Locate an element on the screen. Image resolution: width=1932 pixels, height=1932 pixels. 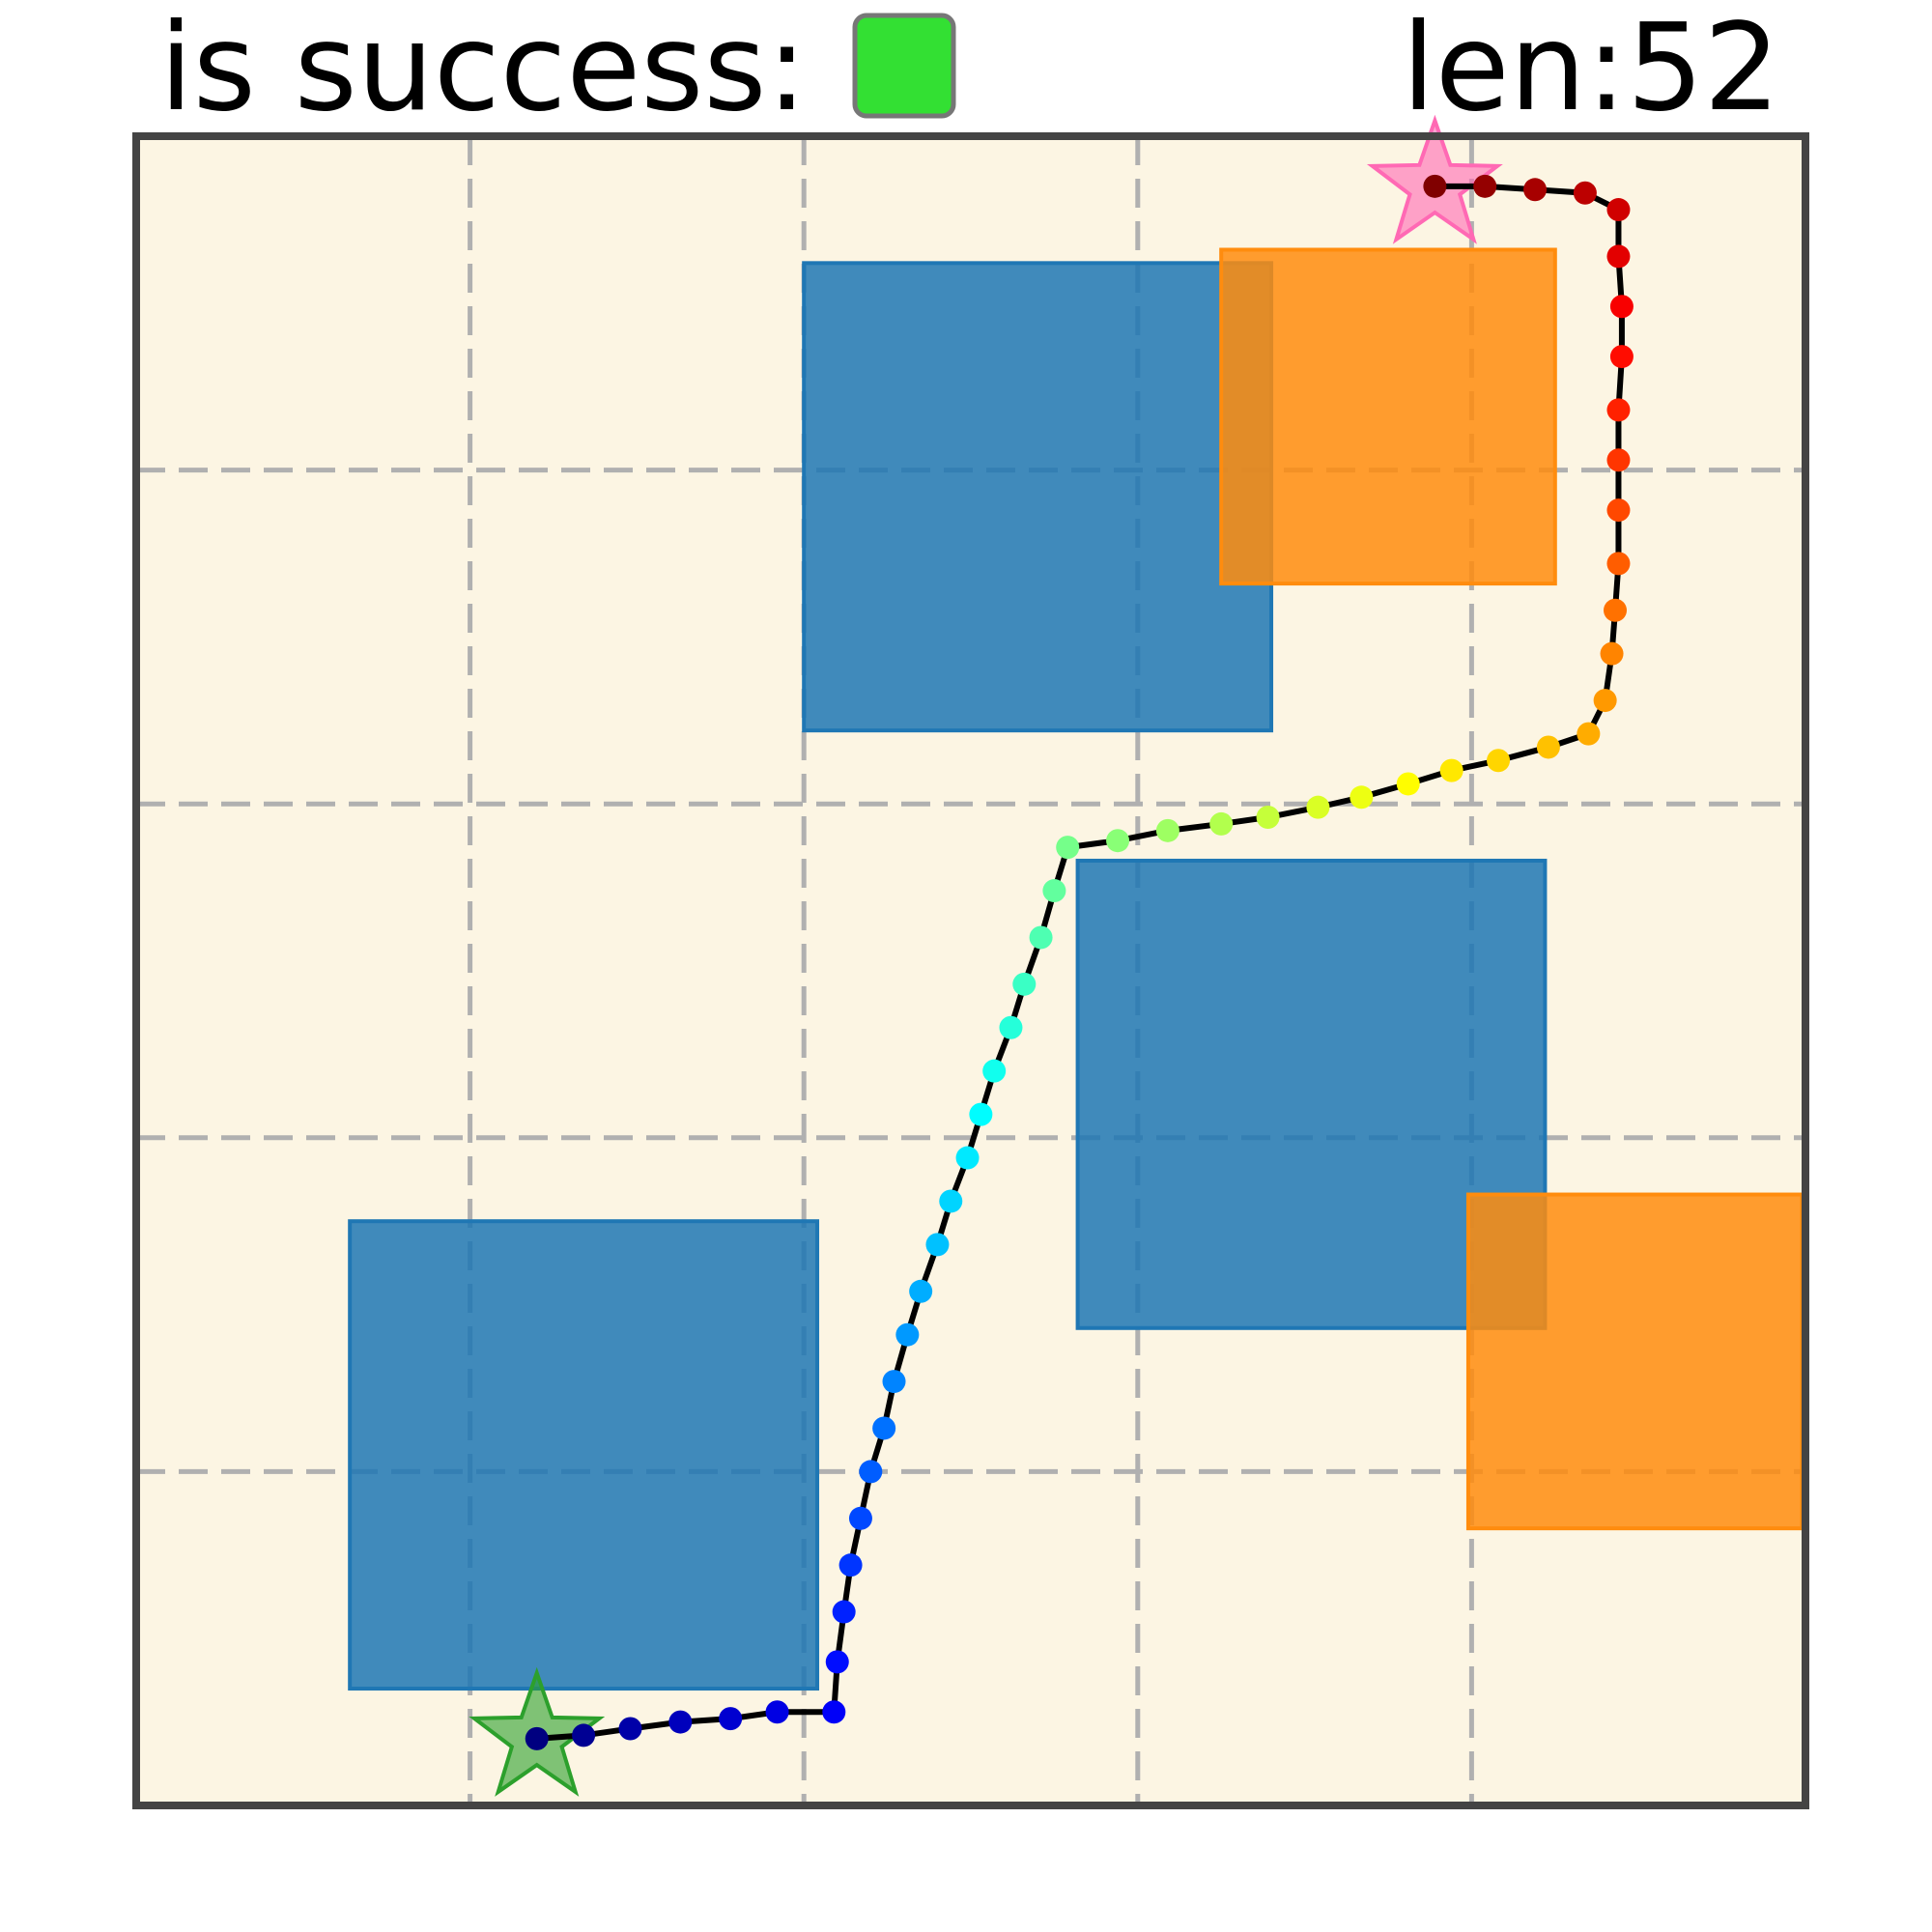
success-label: is success: is located at coordinates (483, 69).